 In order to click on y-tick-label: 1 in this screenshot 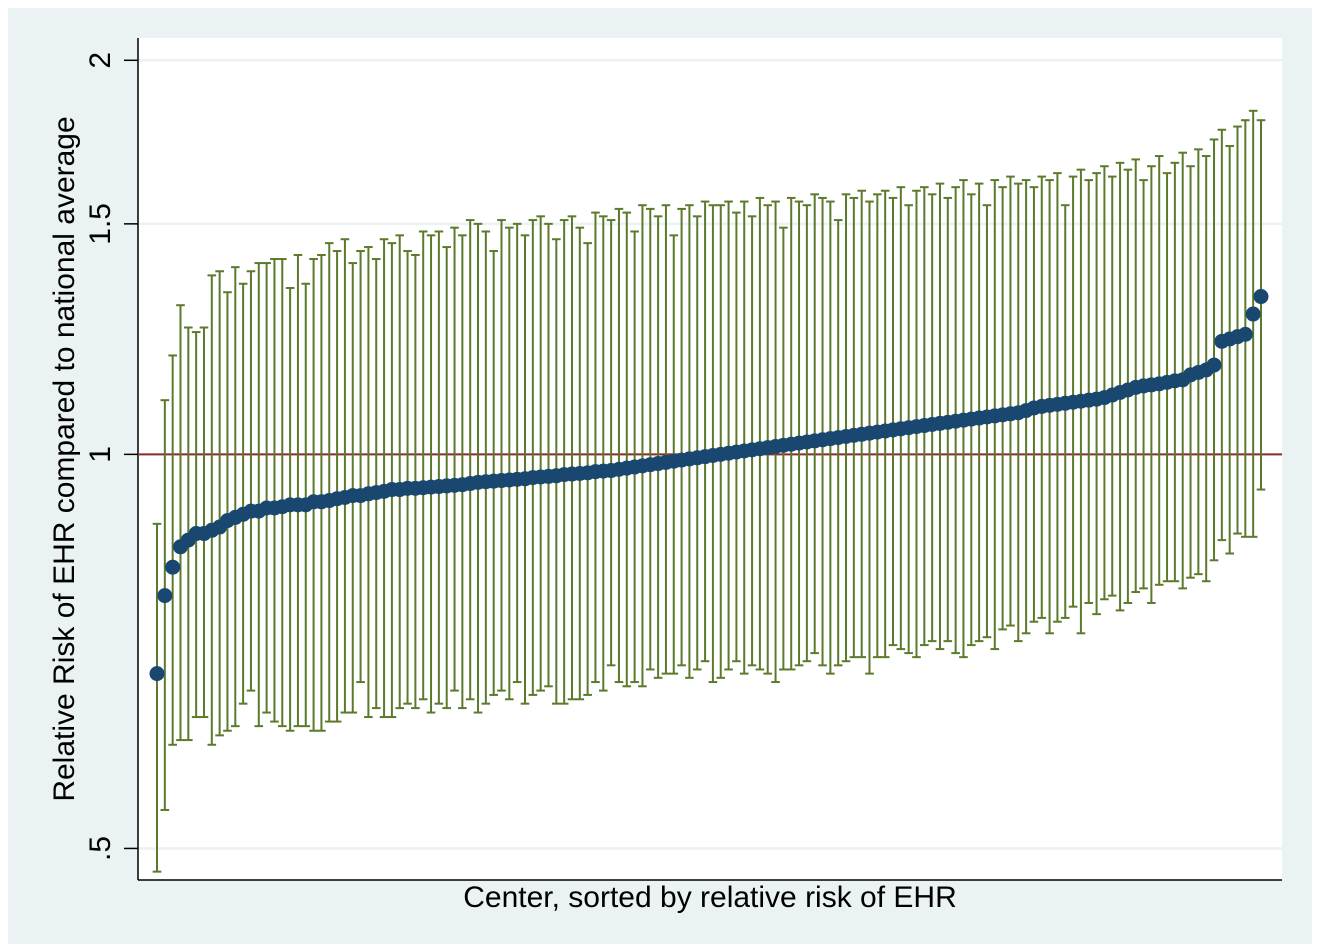, I will do `click(100, 454)`.